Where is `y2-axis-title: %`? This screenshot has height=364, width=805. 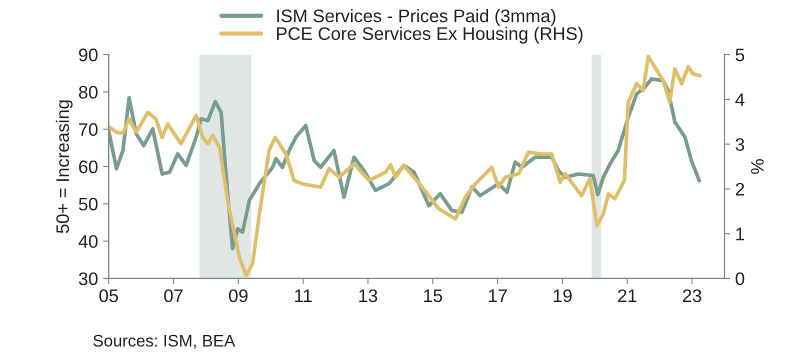 y2-axis-title: % is located at coordinates (757, 166).